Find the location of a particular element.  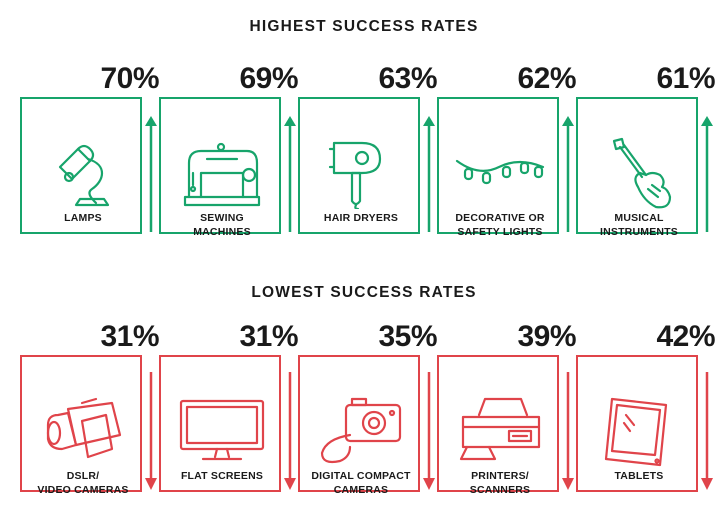

card-lamps: 70% LAMPS is located at coordinates (90, 148).